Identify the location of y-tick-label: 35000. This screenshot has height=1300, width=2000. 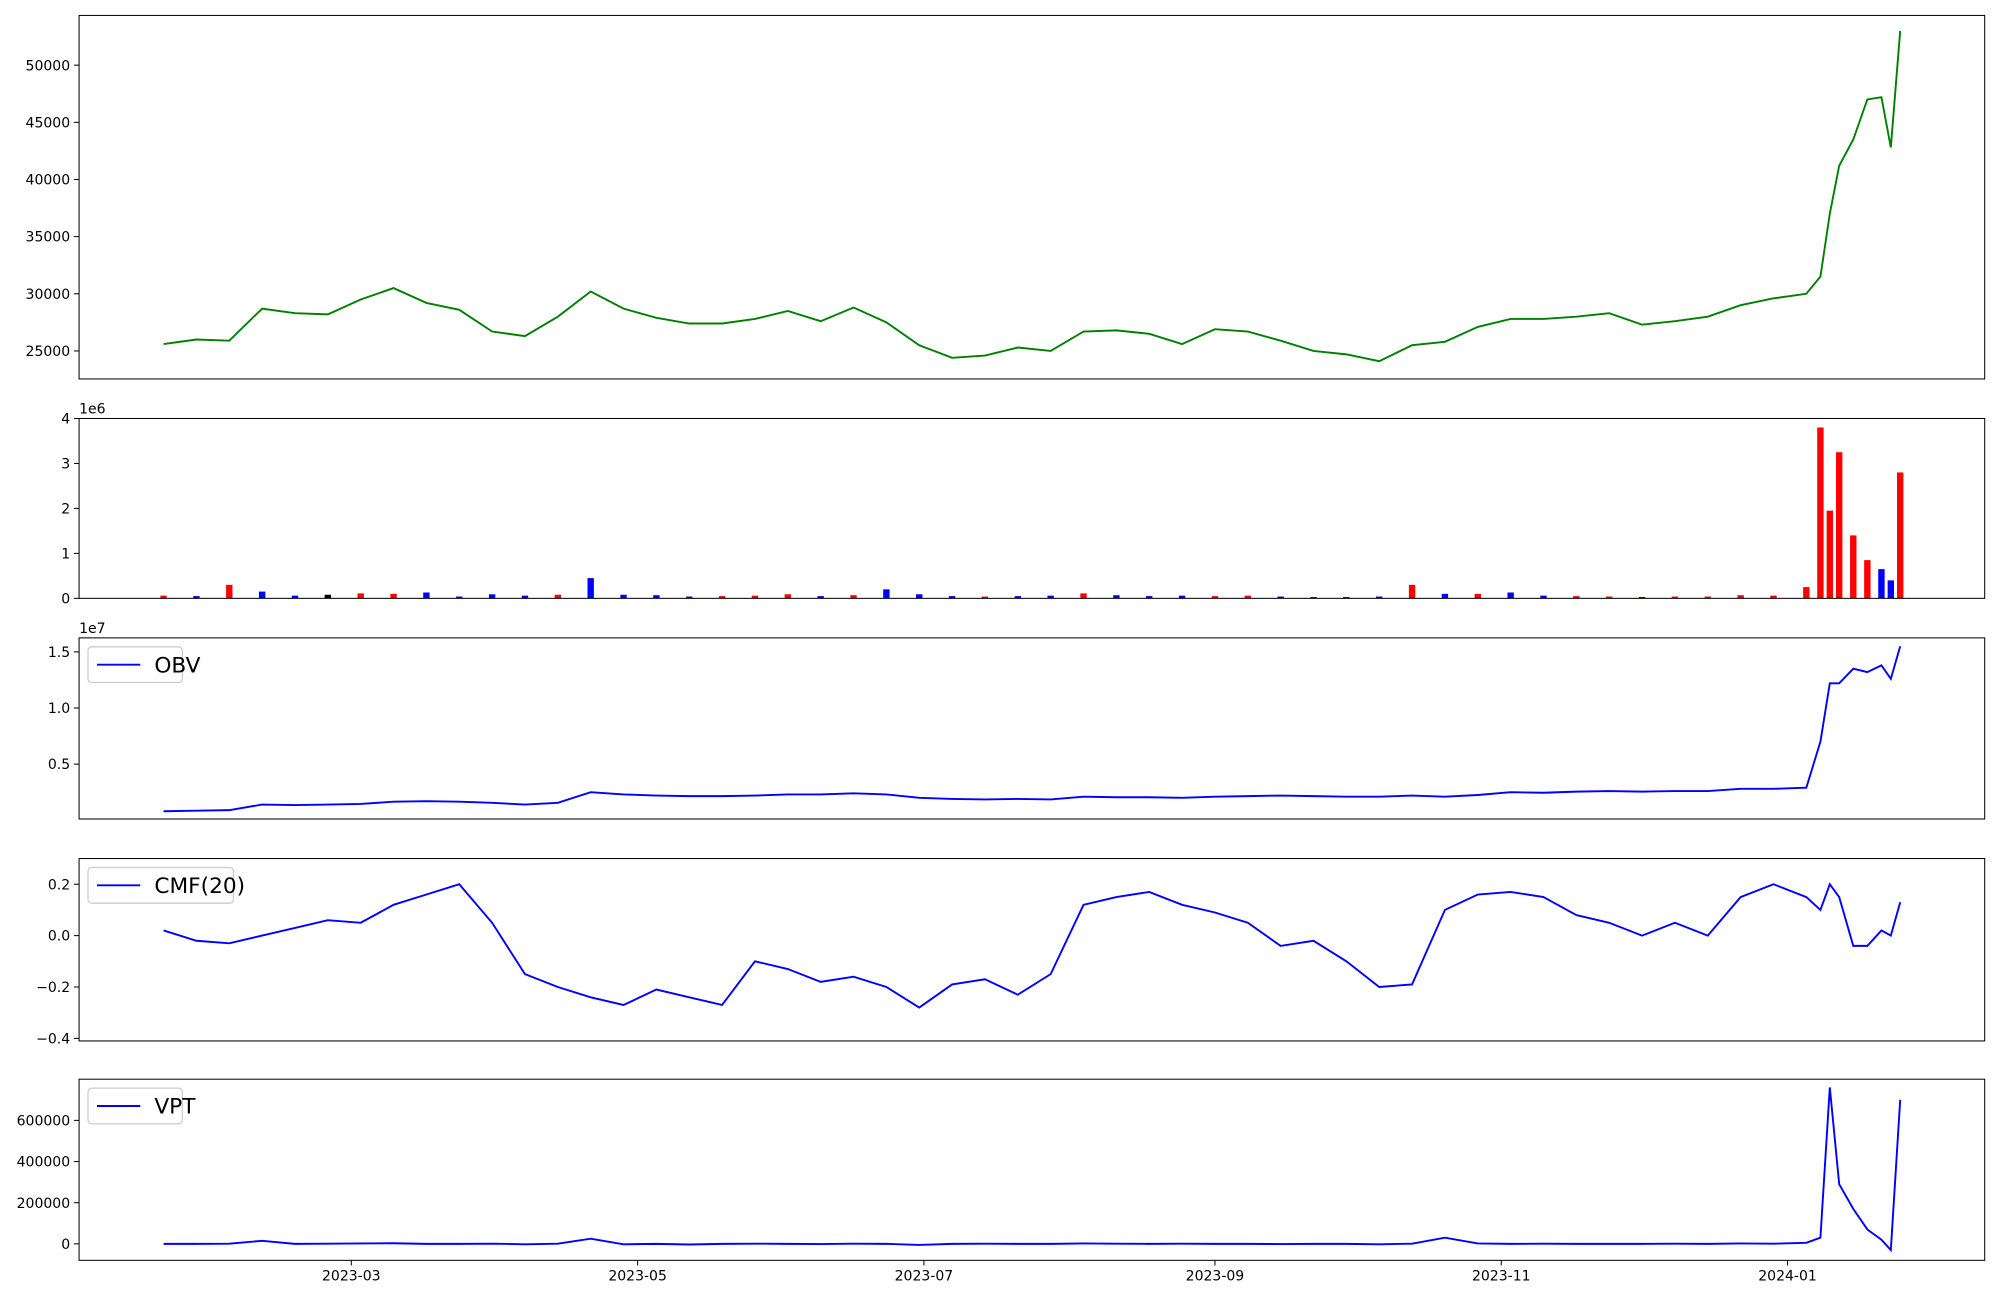
(48, 238).